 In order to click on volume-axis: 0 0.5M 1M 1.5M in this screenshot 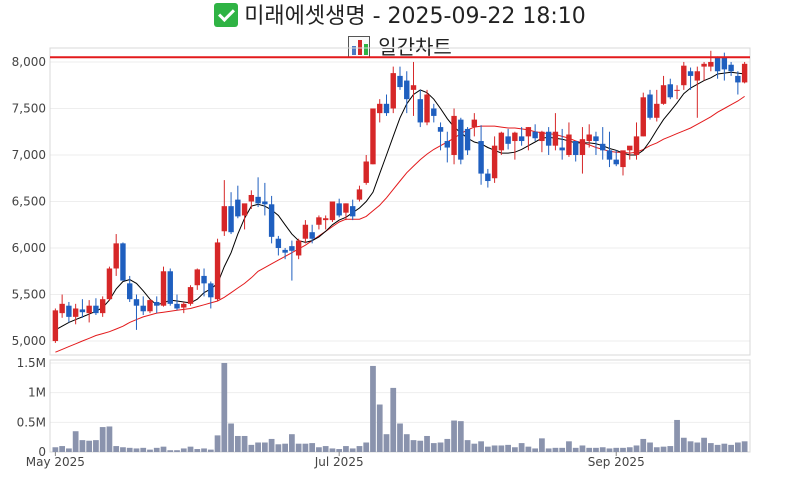, I will do `click(31, 407)`.